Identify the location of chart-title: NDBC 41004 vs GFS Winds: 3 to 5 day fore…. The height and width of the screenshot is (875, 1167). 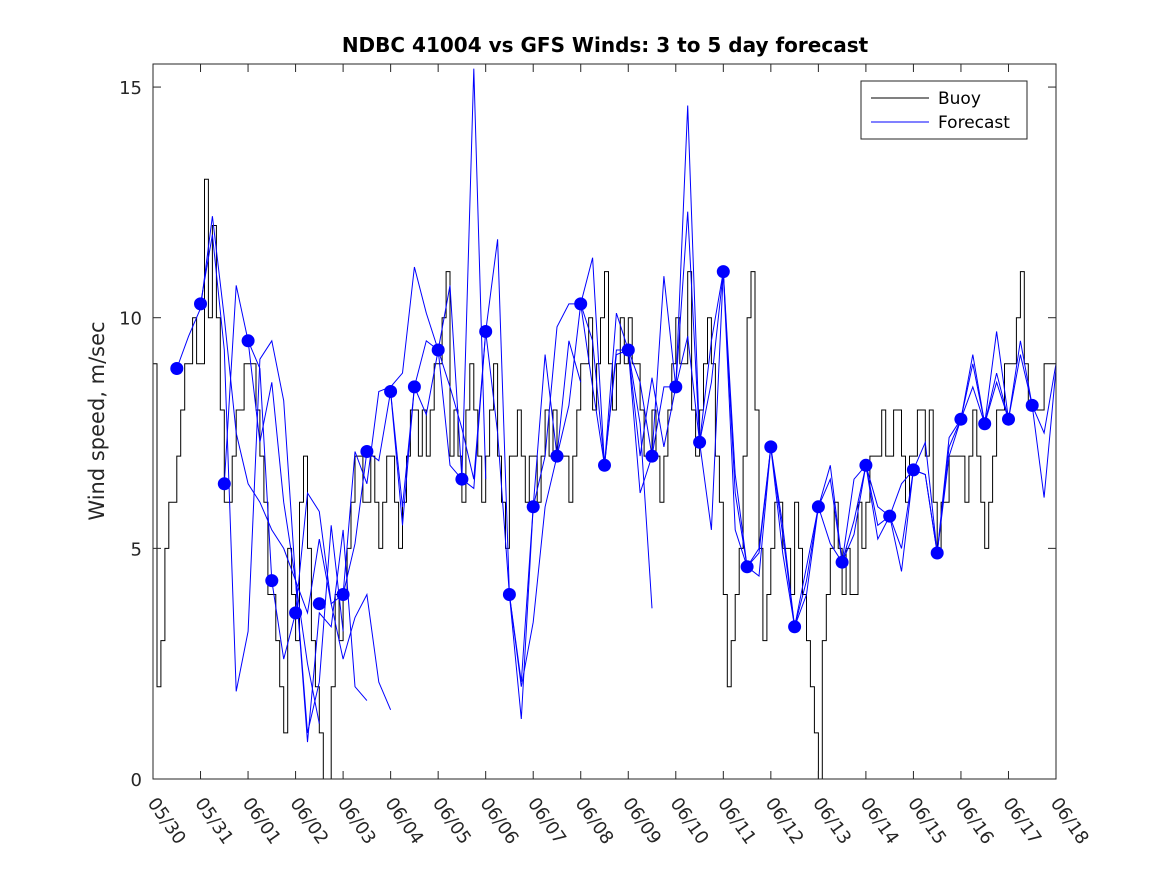
(605, 45).